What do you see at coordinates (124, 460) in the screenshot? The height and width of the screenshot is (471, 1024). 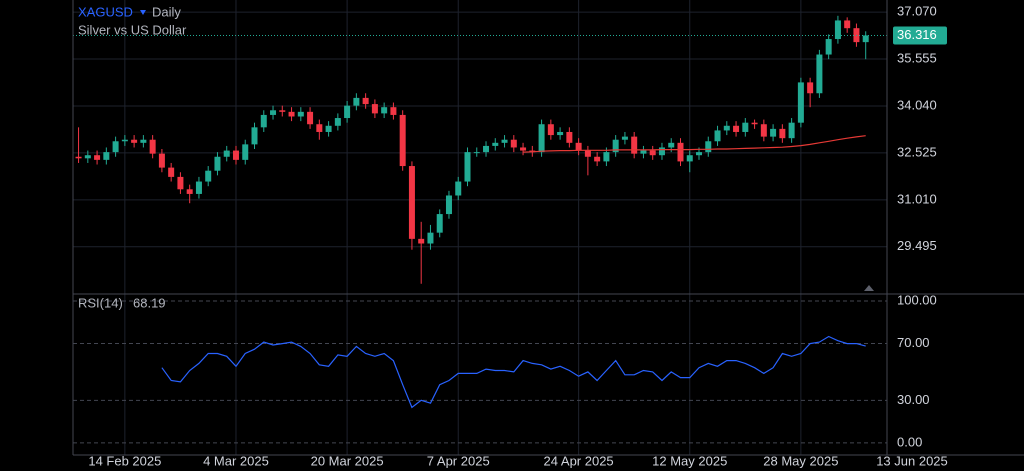 I see `x-tick-label: 14 Feb 2025` at bounding box center [124, 460].